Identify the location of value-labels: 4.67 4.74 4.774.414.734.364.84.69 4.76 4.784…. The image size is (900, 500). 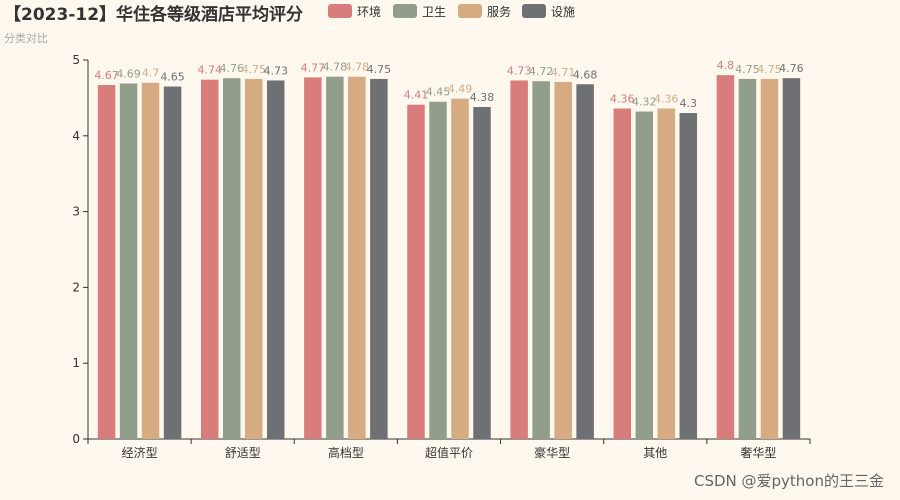
(448, 84).